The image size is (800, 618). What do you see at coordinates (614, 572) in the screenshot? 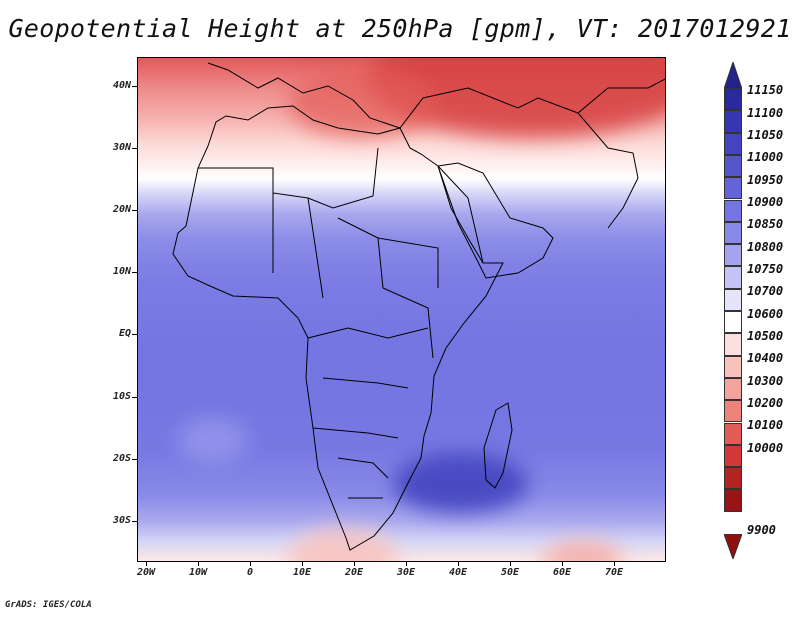
I see `lon-label-70e: 70E` at bounding box center [614, 572].